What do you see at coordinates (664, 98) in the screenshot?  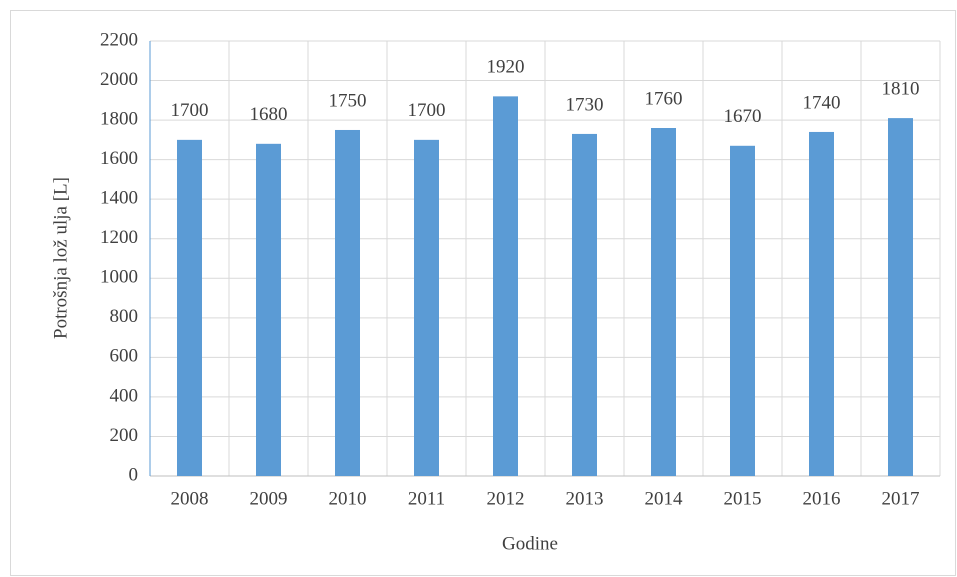 I see `data-label: 1760` at bounding box center [664, 98].